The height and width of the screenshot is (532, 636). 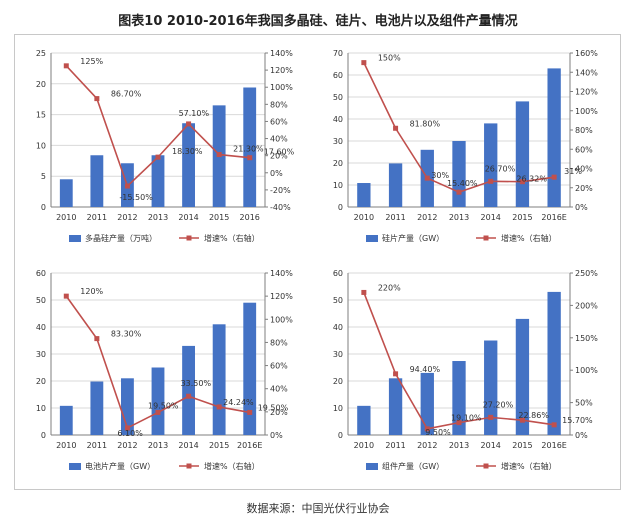 What do you see at coordinates (389, 287) in the screenshot?
I see `growth-data-label: 220%` at bounding box center [389, 287].